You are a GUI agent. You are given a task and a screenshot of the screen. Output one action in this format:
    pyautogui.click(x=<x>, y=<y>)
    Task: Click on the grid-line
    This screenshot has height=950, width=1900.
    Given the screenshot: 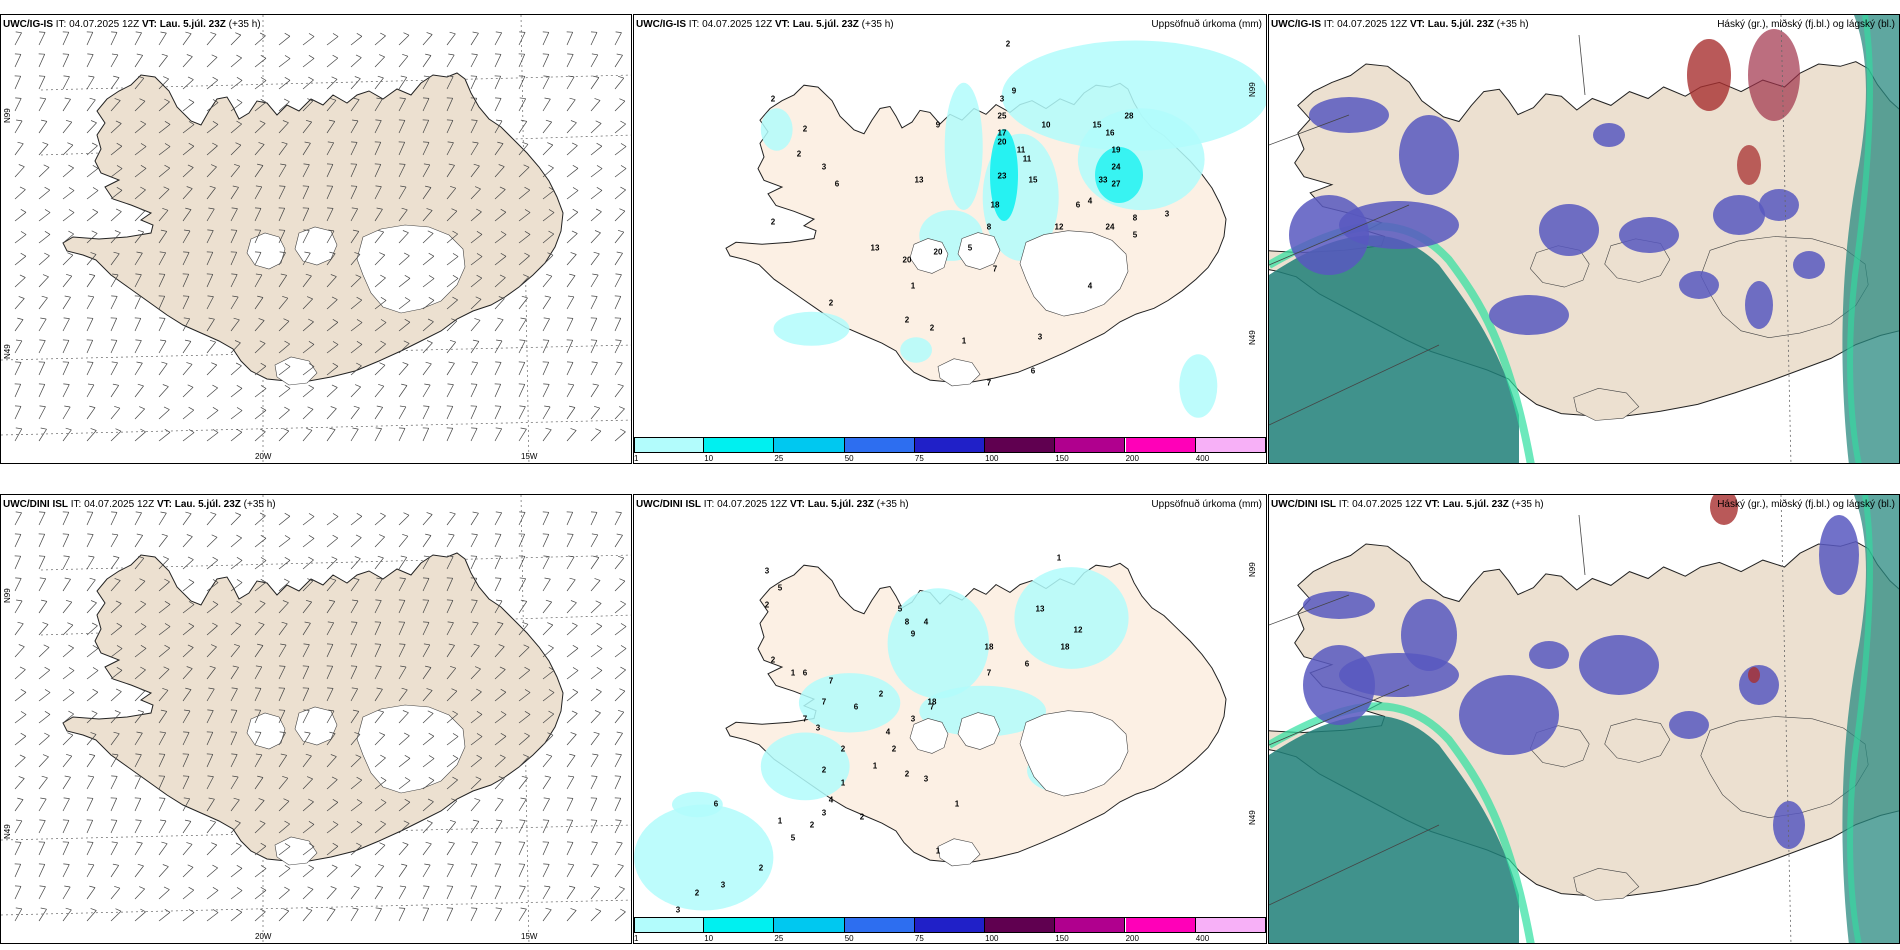 What is the action you would take?
    pyautogui.click(x=1786, y=239)
    